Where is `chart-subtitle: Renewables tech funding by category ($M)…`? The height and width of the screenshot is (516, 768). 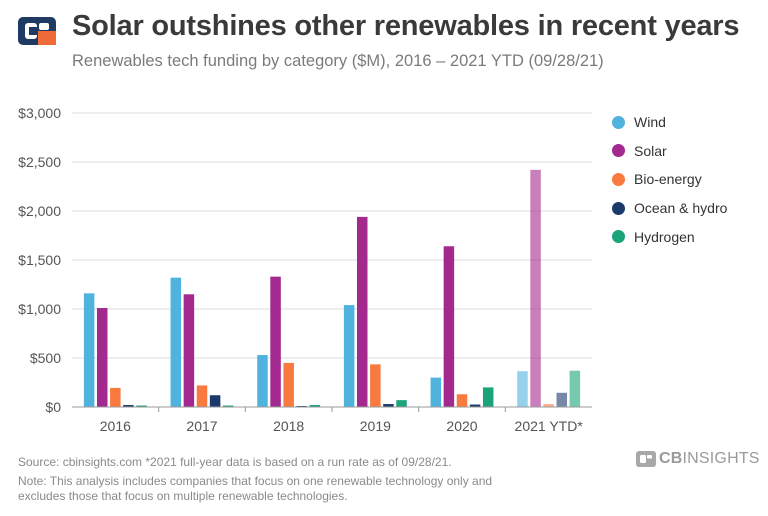
chart-subtitle: Renewables tech funding by category ($M)… is located at coordinates (338, 61).